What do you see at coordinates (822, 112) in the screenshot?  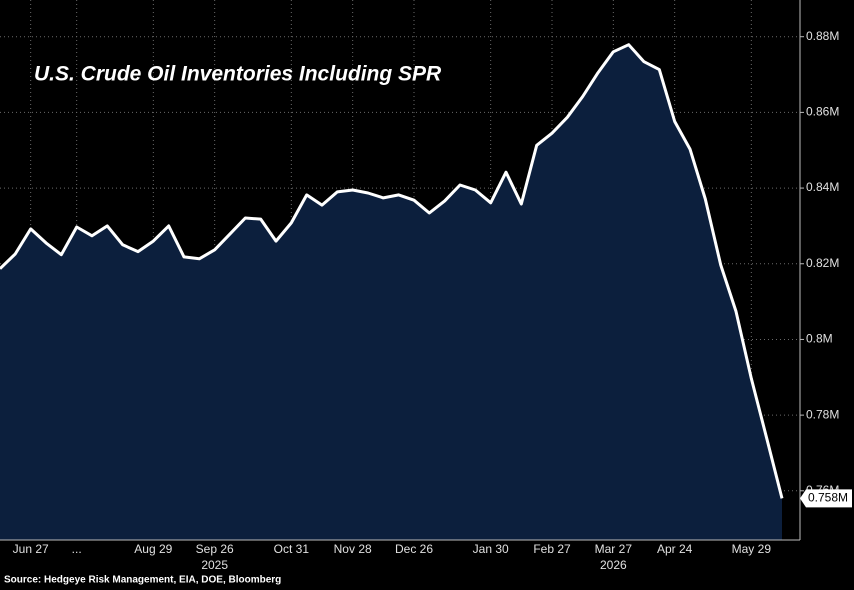 I see `y-tick-label: 0.86M` at bounding box center [822, 112].